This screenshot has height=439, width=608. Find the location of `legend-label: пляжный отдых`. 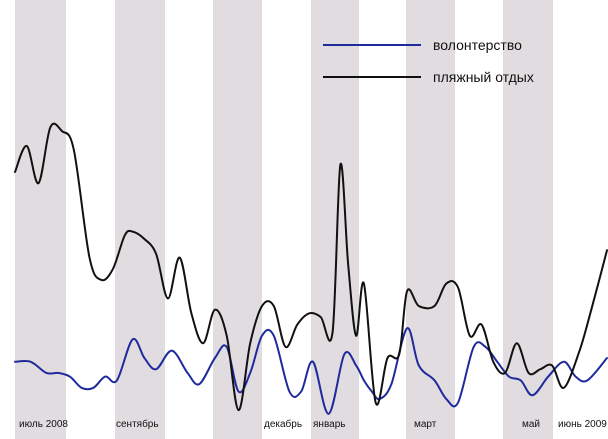

legend-label: пляжный отдых is located at coordinates (483, 77).